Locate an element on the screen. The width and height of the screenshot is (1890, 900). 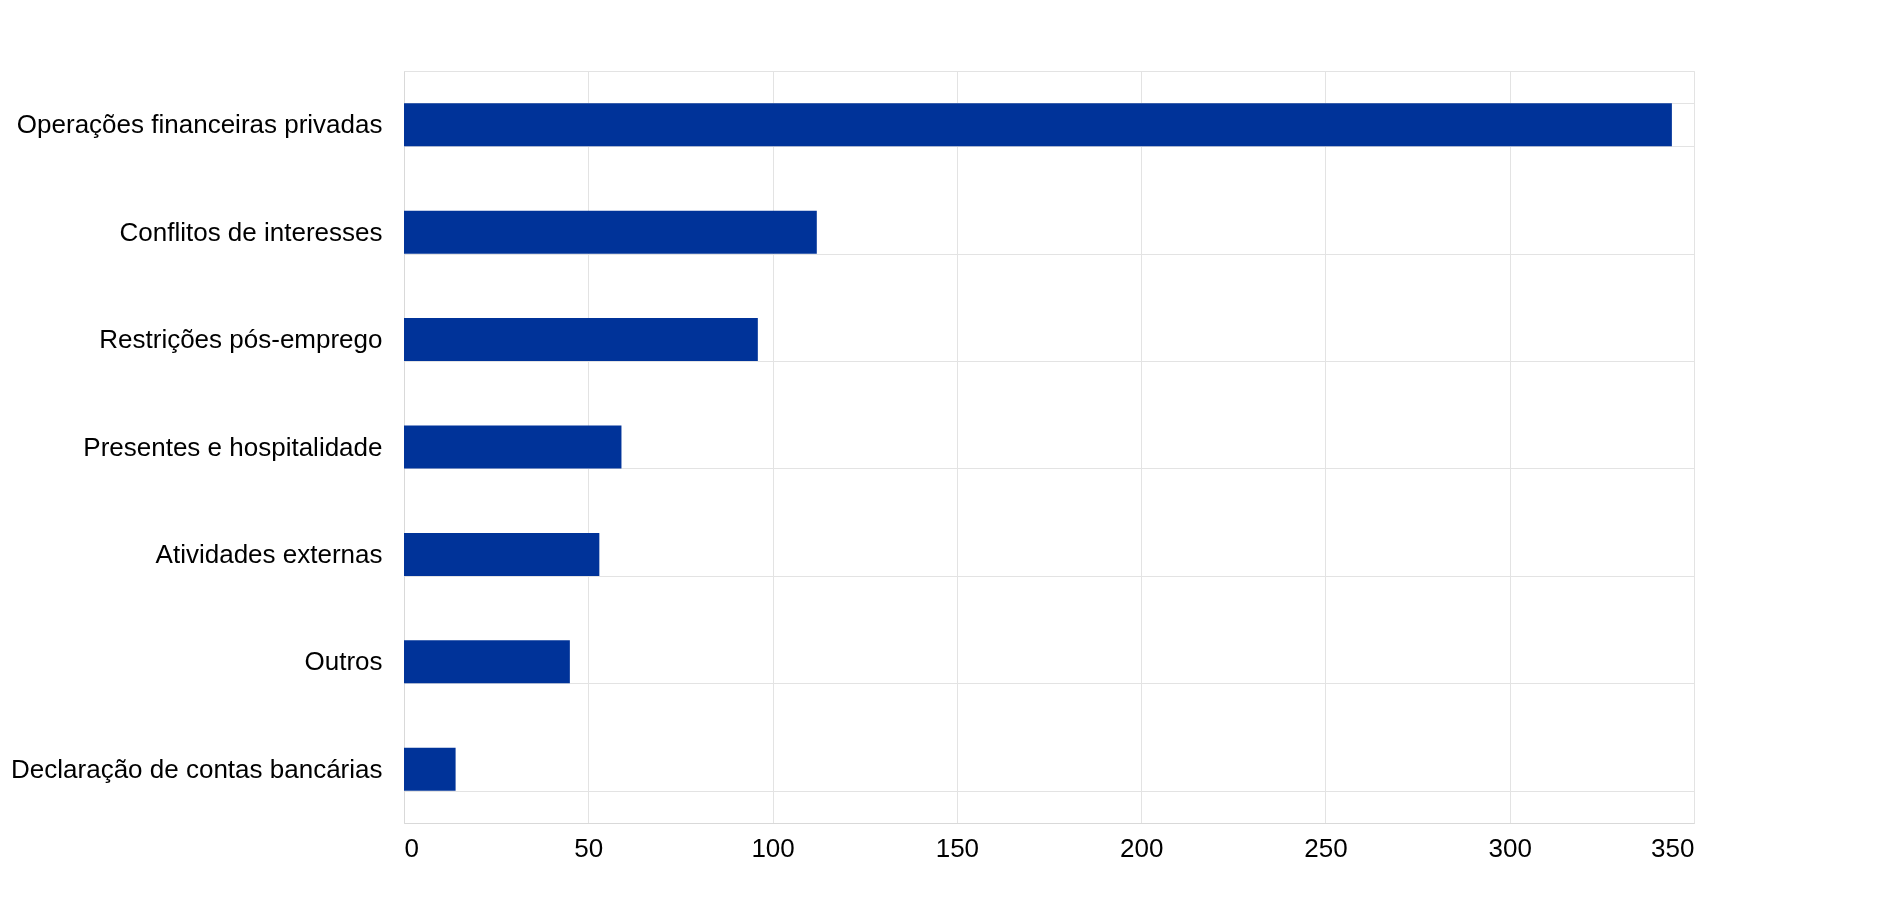
x-tick-label: 150 is located at coordinates (957, 847).